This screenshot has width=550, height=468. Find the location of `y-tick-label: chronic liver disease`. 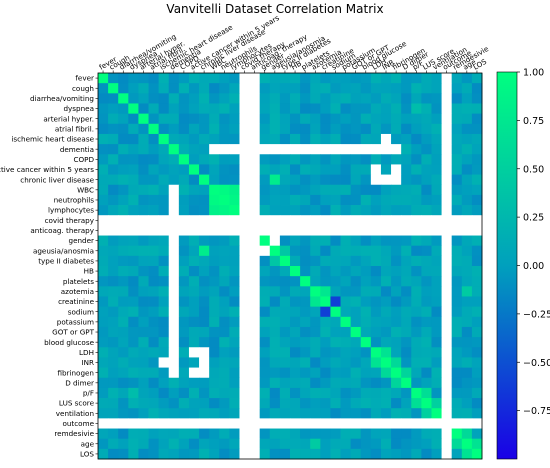

y-tick-label: chronic liver disease is located at coordinates (57, 179).